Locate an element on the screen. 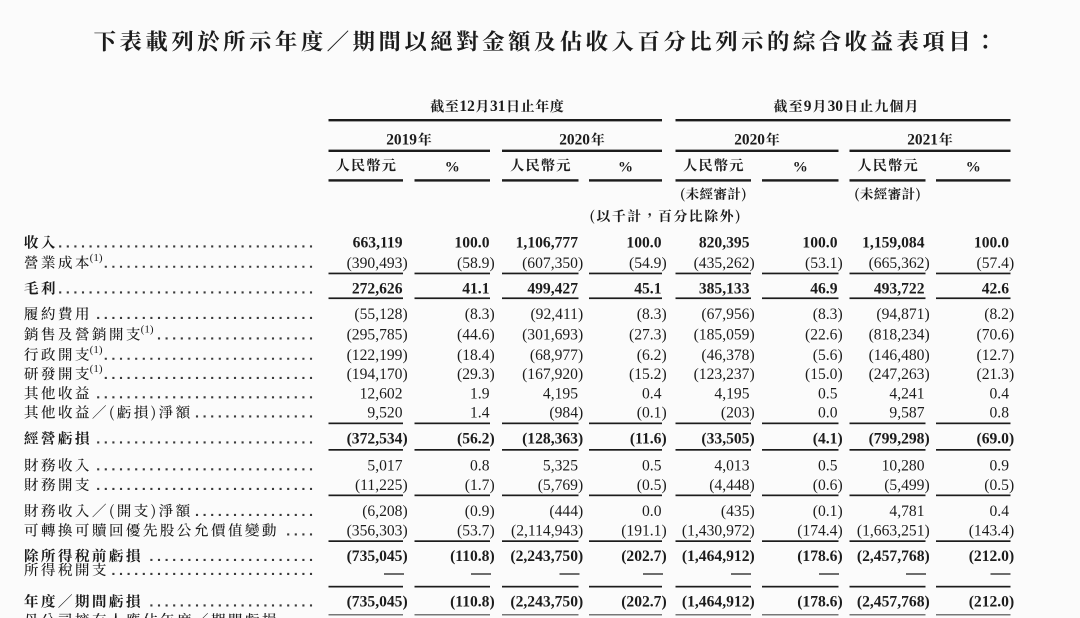 Image resolution: width=1080 pixels, height=618 pixels. svg-text: (2,457,768) is located at coordinates (893, 556).